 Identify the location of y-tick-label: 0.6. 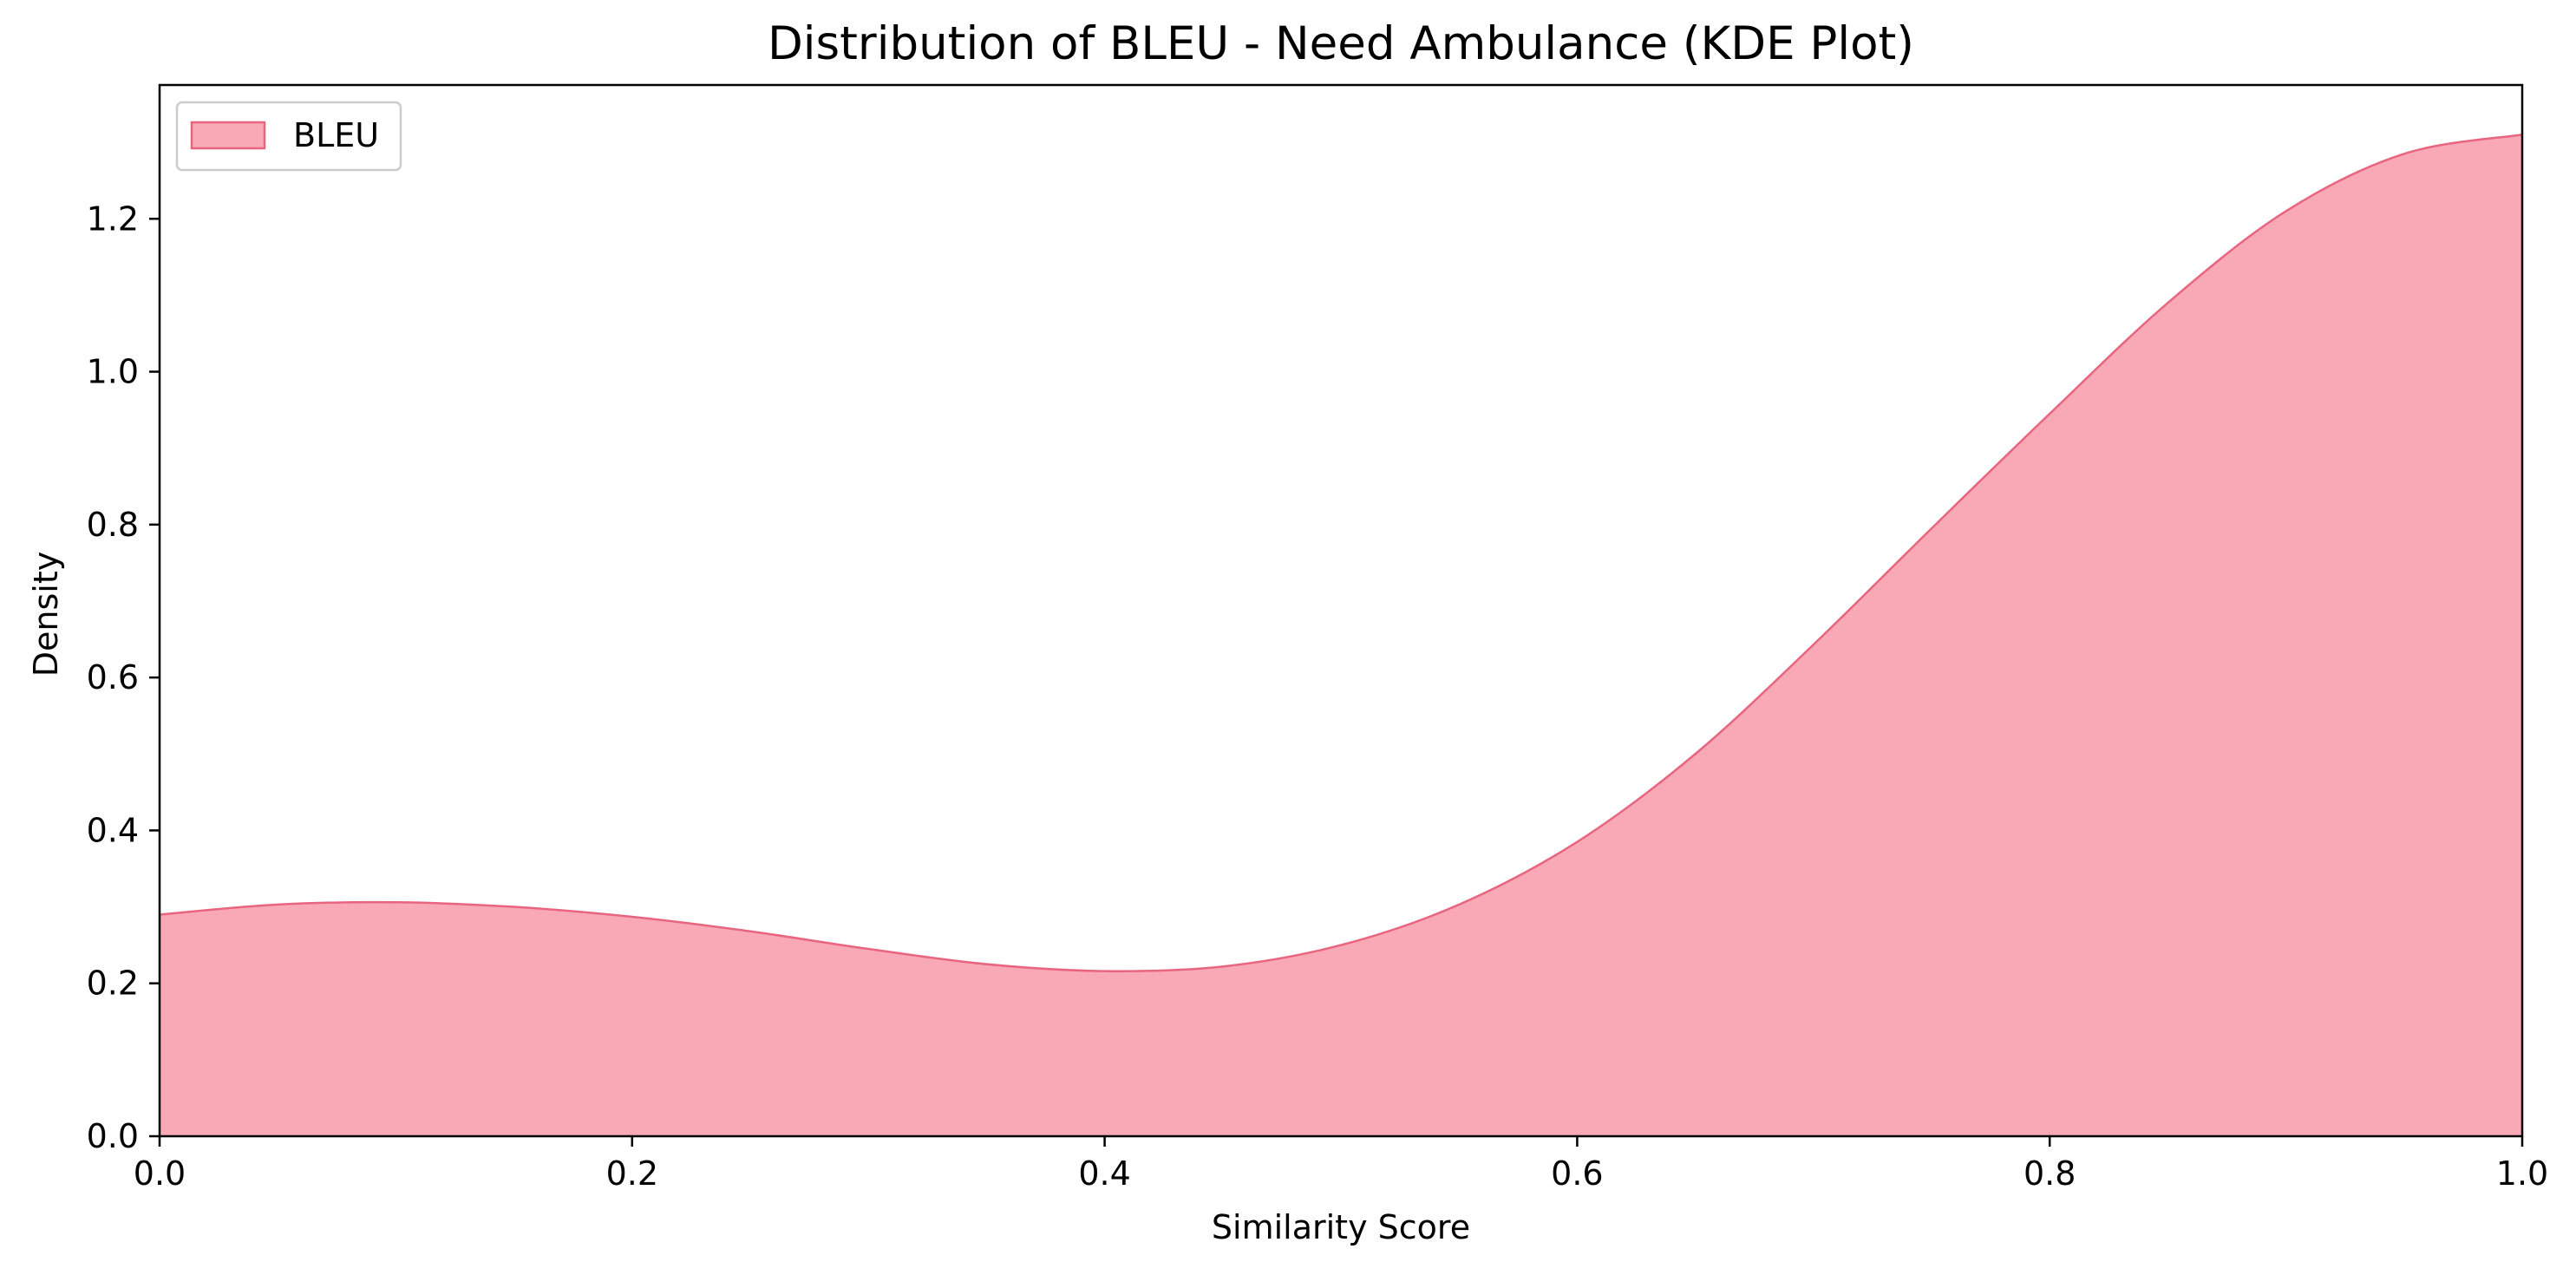
(113, 677).